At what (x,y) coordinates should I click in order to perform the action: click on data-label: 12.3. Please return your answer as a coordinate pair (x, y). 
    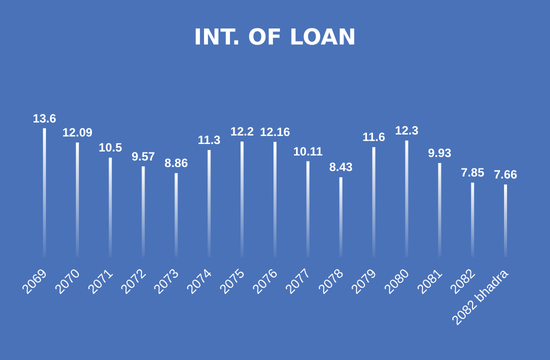
    Looking at the image, I should click on (407, 131).